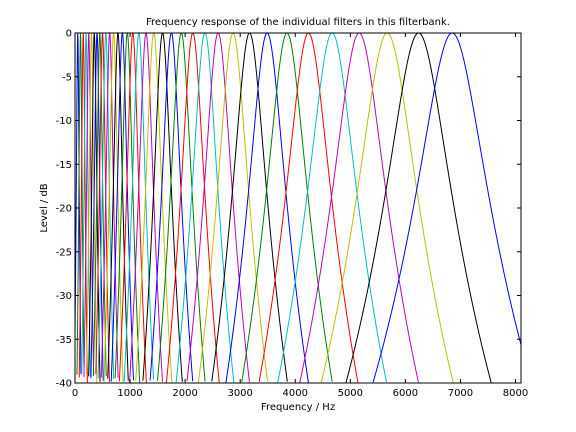  I want to click on y-tick-label: -10, so click(64, 121).